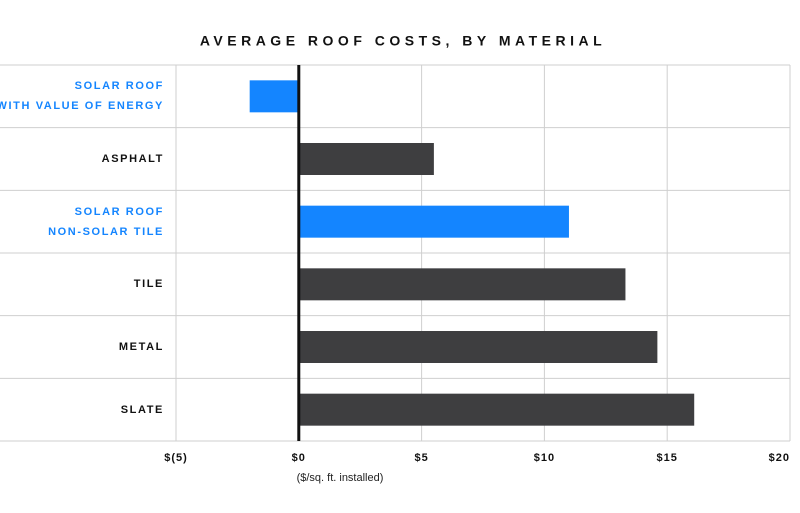 The height and width of the screenshot is (513, 800). Describe the element at coordinates (544, 458) in the screenshot. I see `x-tick-label: $10` at that location.